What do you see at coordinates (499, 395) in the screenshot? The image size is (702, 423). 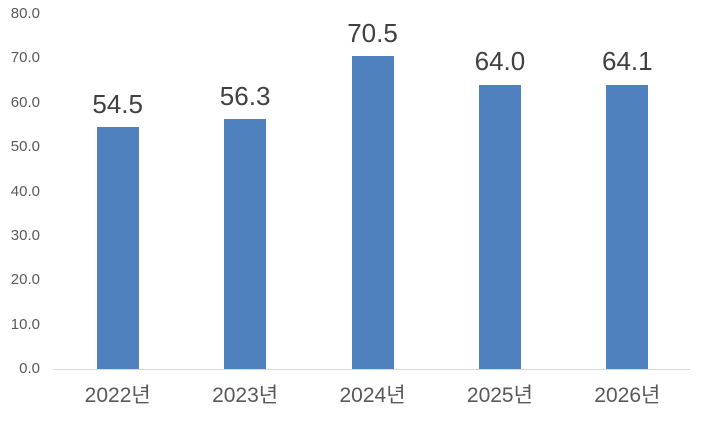 I see `x-axis-tick-label: 2025년` at bounding box center [499, 395].